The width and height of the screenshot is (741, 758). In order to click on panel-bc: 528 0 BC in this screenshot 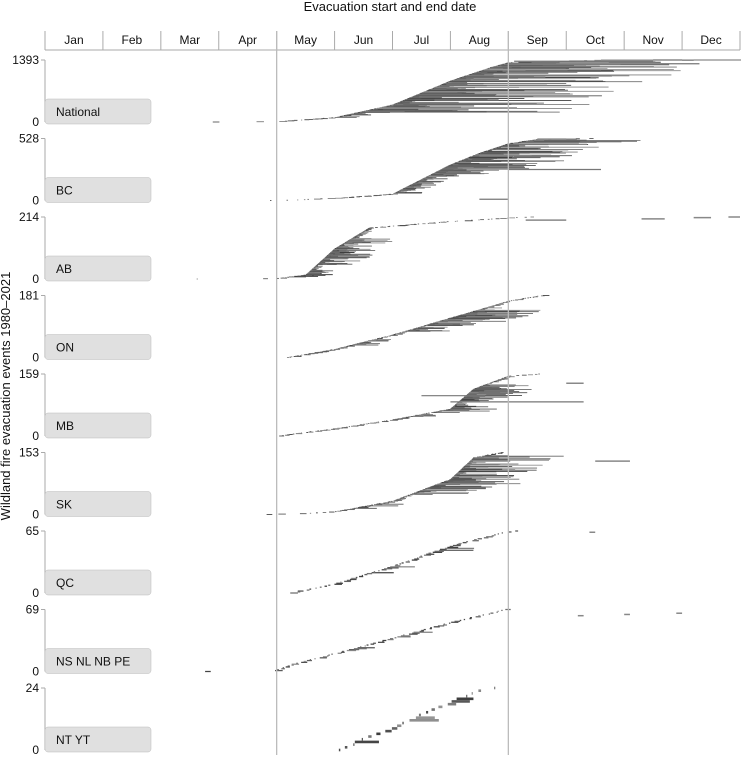, I will do `click(330, 170)`.